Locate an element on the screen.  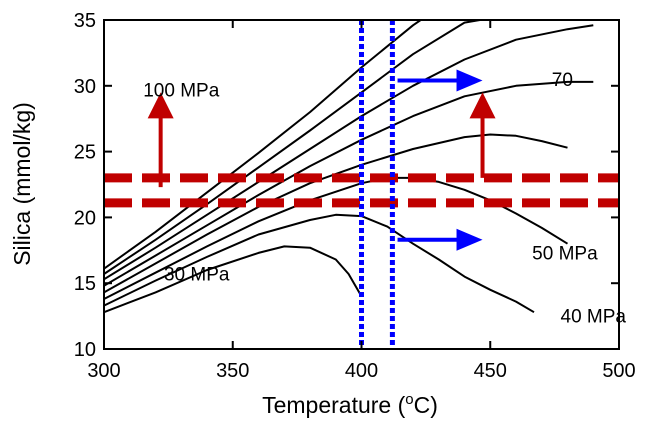
x-axis-title-degree: o is located at coordinates (409, 399).